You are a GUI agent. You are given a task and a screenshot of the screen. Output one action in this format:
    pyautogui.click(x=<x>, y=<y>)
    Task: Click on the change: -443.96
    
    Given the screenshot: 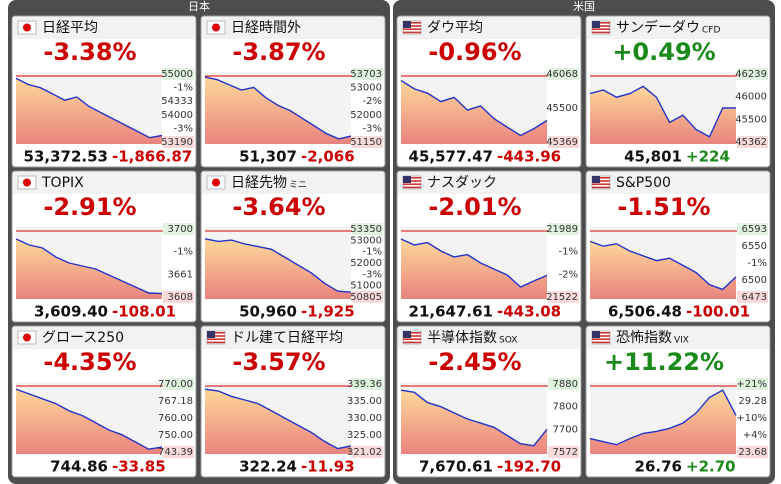 What is the action you would take?
    pyautogui.click(x=529, y=157)
    